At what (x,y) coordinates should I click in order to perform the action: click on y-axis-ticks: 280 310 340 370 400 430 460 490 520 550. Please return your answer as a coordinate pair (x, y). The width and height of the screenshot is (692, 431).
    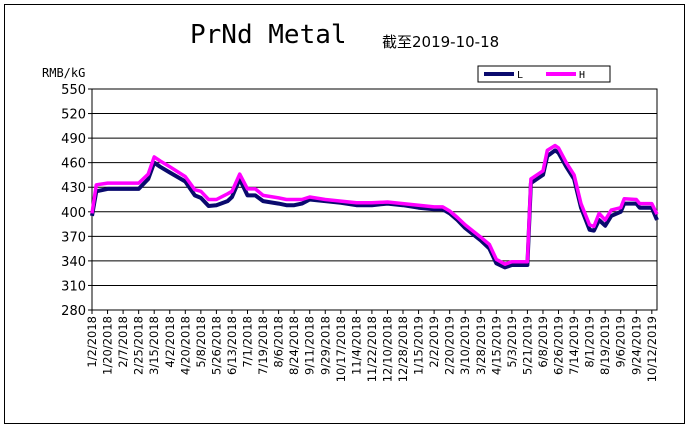
    Looking at the image, I should click on (76, 201).